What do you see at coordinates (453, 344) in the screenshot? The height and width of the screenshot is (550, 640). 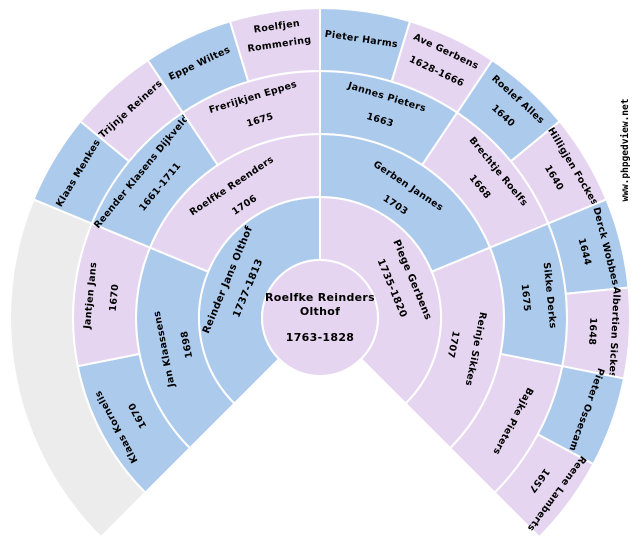 I see `wedge-date-reinje-sikkes: 1707` at bounding box center [453, 344].